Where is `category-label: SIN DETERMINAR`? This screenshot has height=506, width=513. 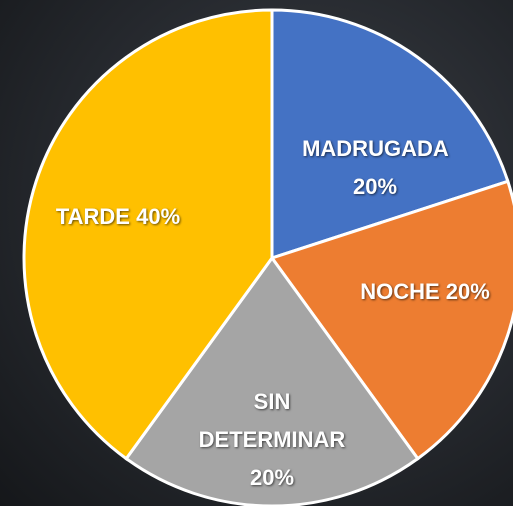 category-label: SIN DETERMINAR is located at coordinates (272, 420).